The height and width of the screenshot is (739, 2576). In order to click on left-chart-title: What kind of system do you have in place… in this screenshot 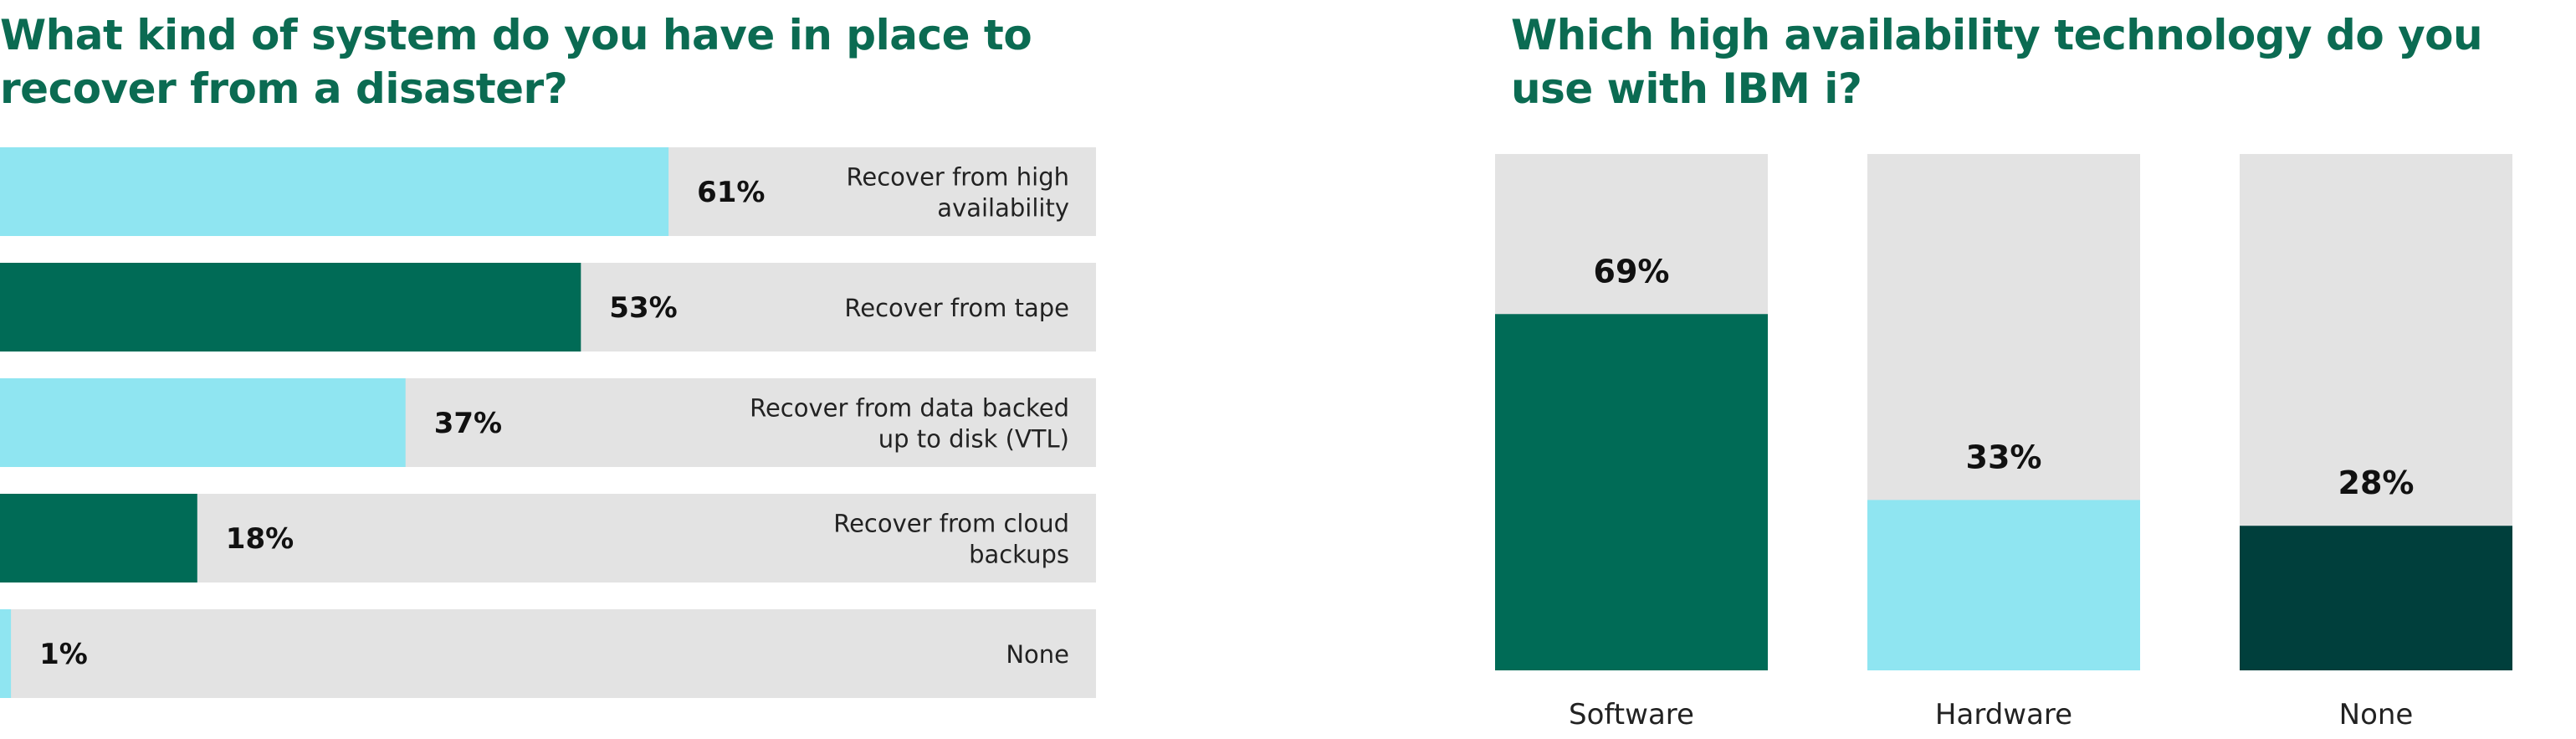, I will do `click(516, 62)`.